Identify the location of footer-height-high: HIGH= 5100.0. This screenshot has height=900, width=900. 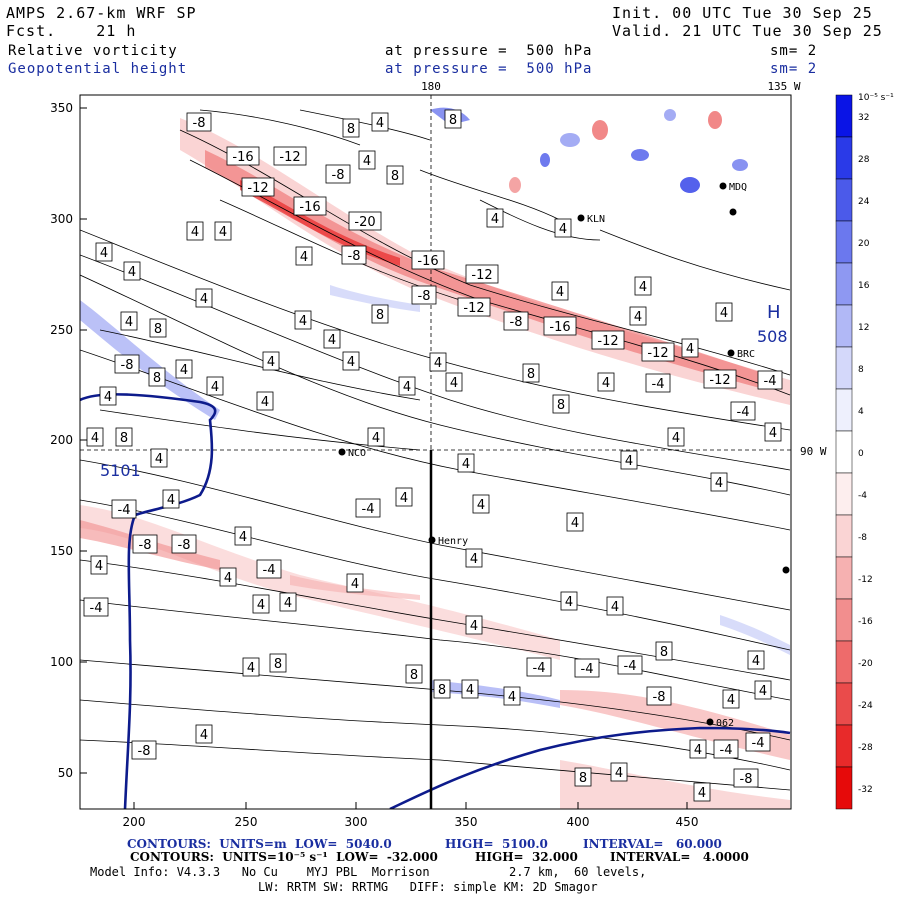
(496, 844).